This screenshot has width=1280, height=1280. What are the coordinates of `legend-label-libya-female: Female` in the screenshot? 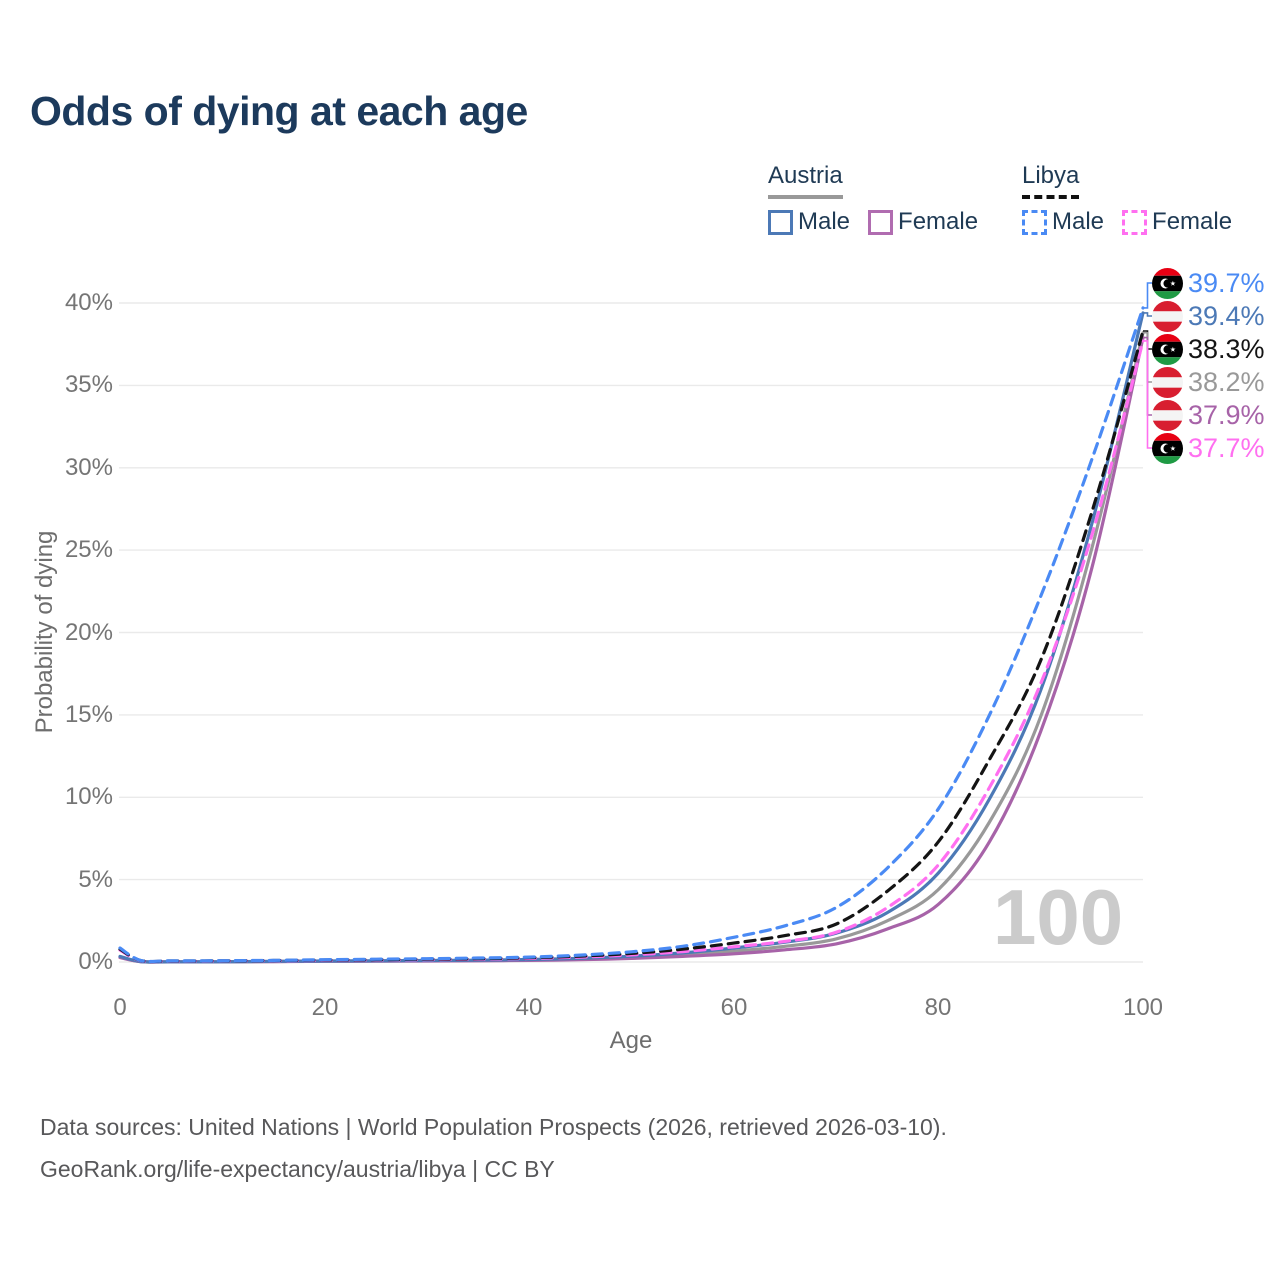 It's located at (1192, 221).